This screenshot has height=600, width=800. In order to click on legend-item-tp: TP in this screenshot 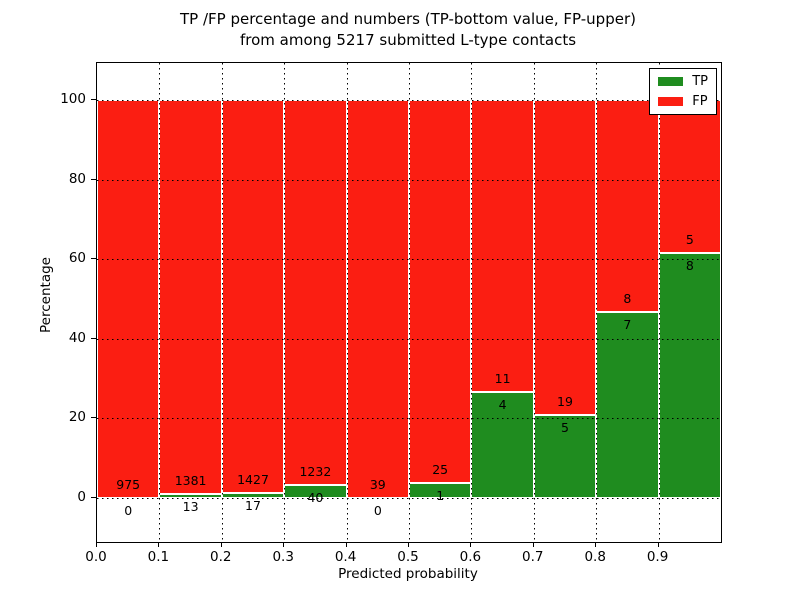, I will do `click(683, 81)`.